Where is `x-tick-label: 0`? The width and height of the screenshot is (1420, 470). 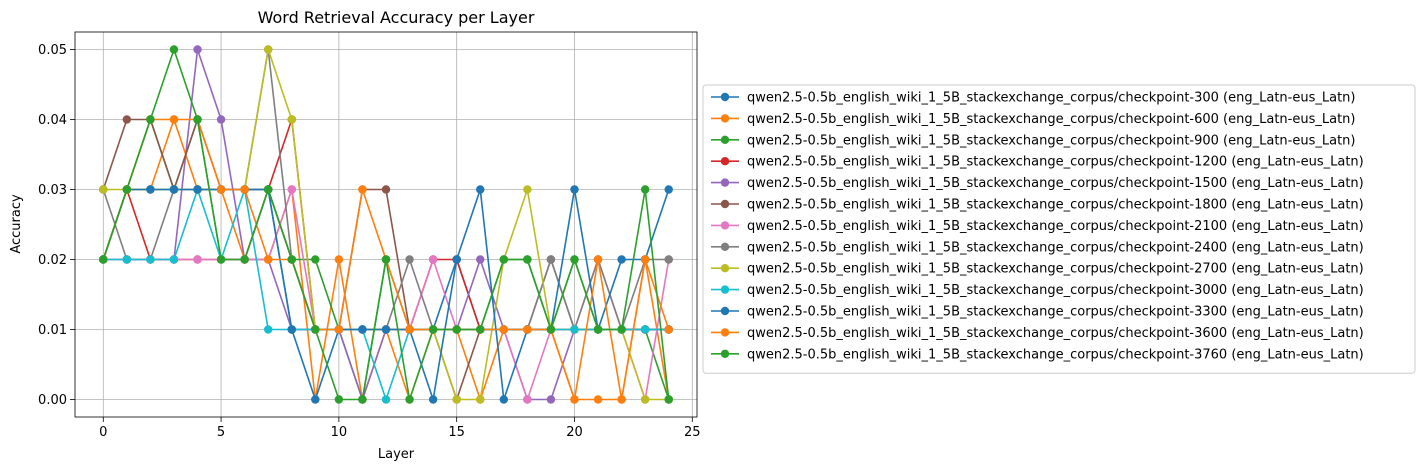
x-tick-label: 0 is located at coordinates (103, 432).